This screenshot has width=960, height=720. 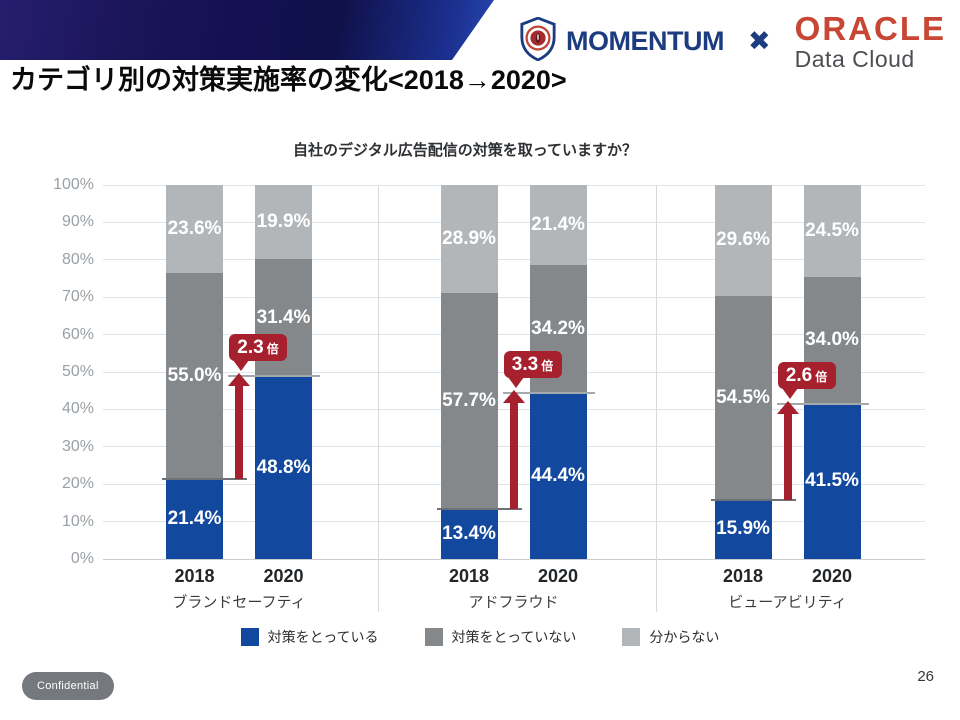 What do you see at coordinates (283, 317) in the screenshot?
I see `segment-label: 31.4%` at bounding box center [283, 317].